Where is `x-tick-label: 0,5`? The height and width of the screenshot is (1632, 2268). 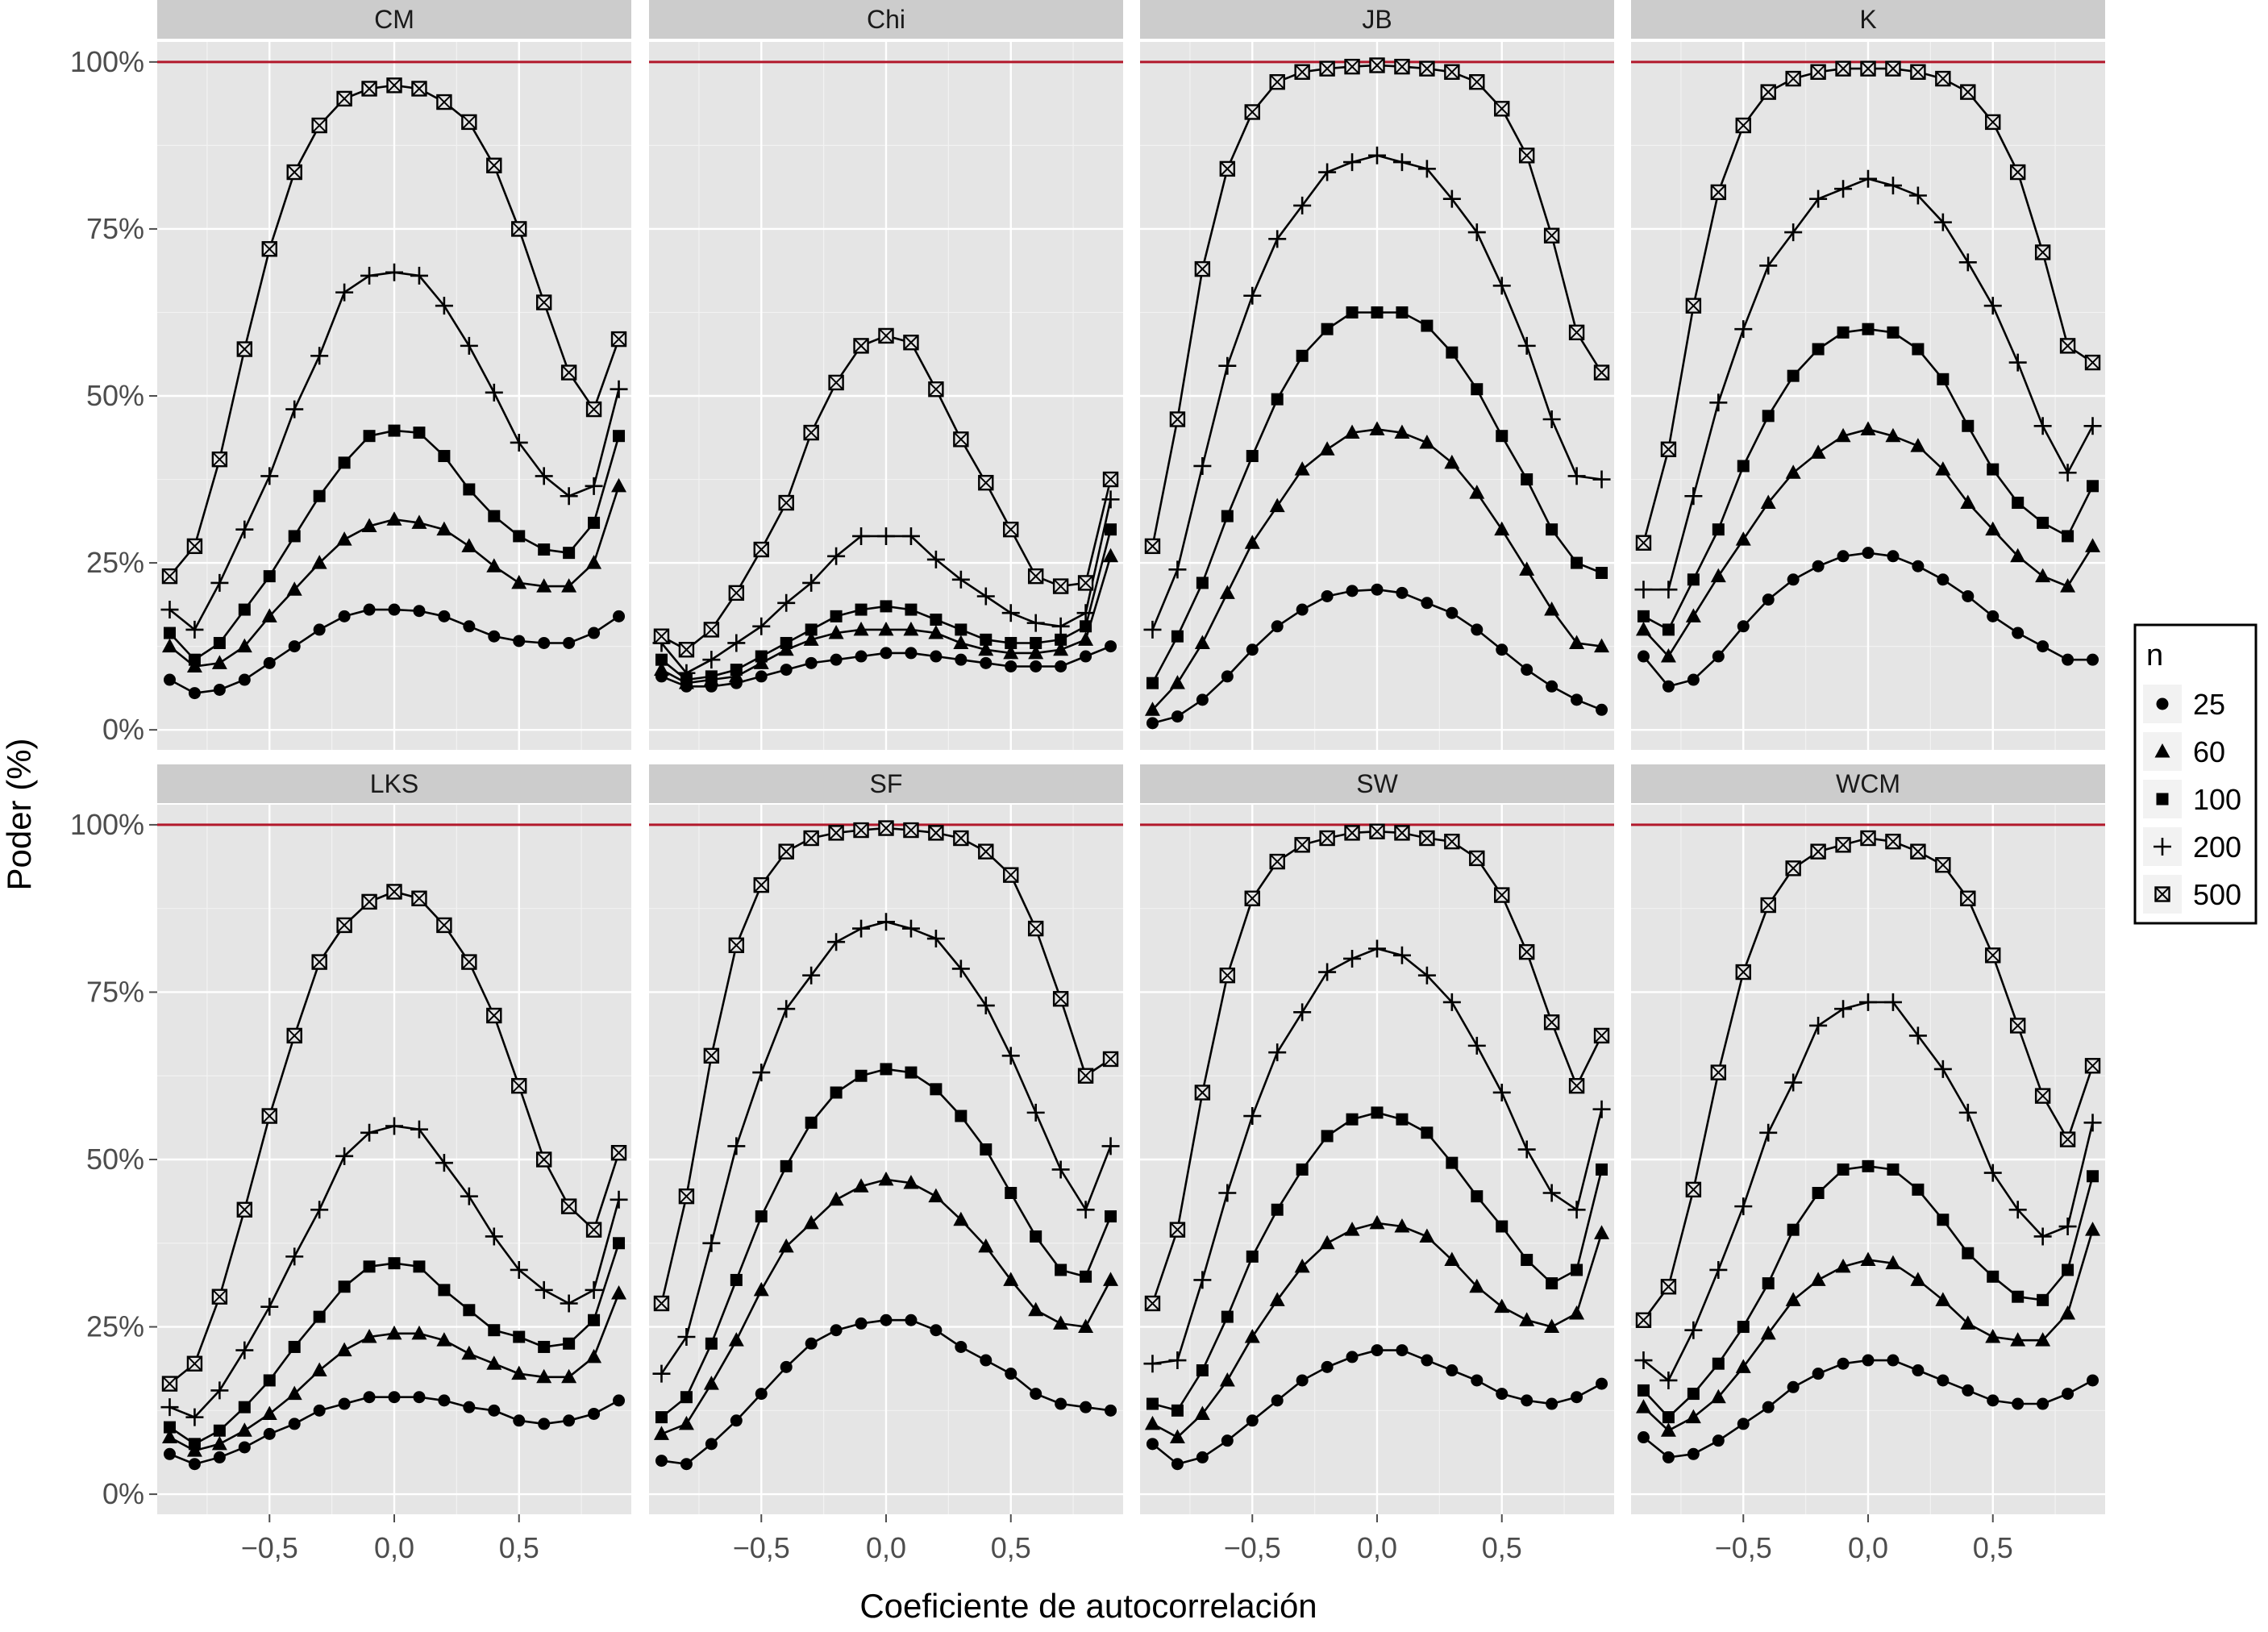 x-tick-label: 0,5 is located at coordinates (1993, 1548).